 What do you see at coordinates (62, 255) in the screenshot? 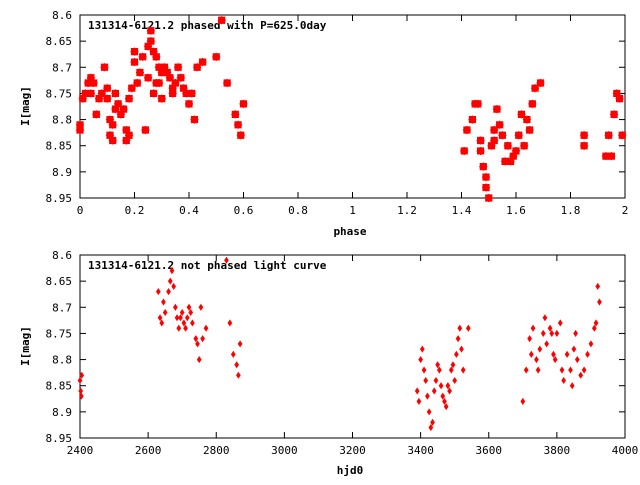
I see `y-tick-label: 8.6` at bounding box center [62, 255].